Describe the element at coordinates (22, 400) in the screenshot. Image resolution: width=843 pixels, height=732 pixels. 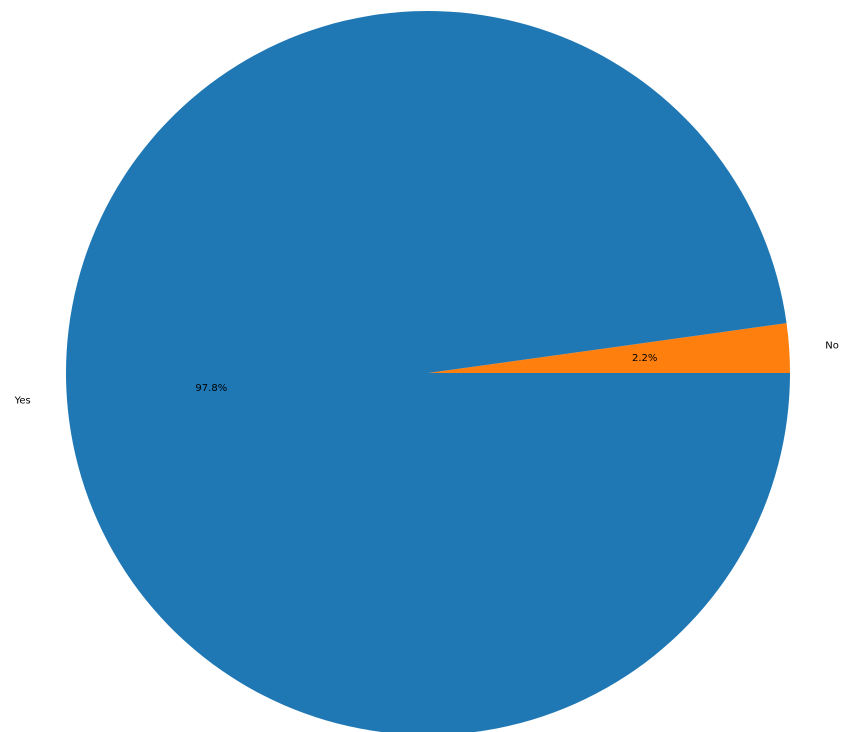
I see `category-label-yes: Yes` at that location.